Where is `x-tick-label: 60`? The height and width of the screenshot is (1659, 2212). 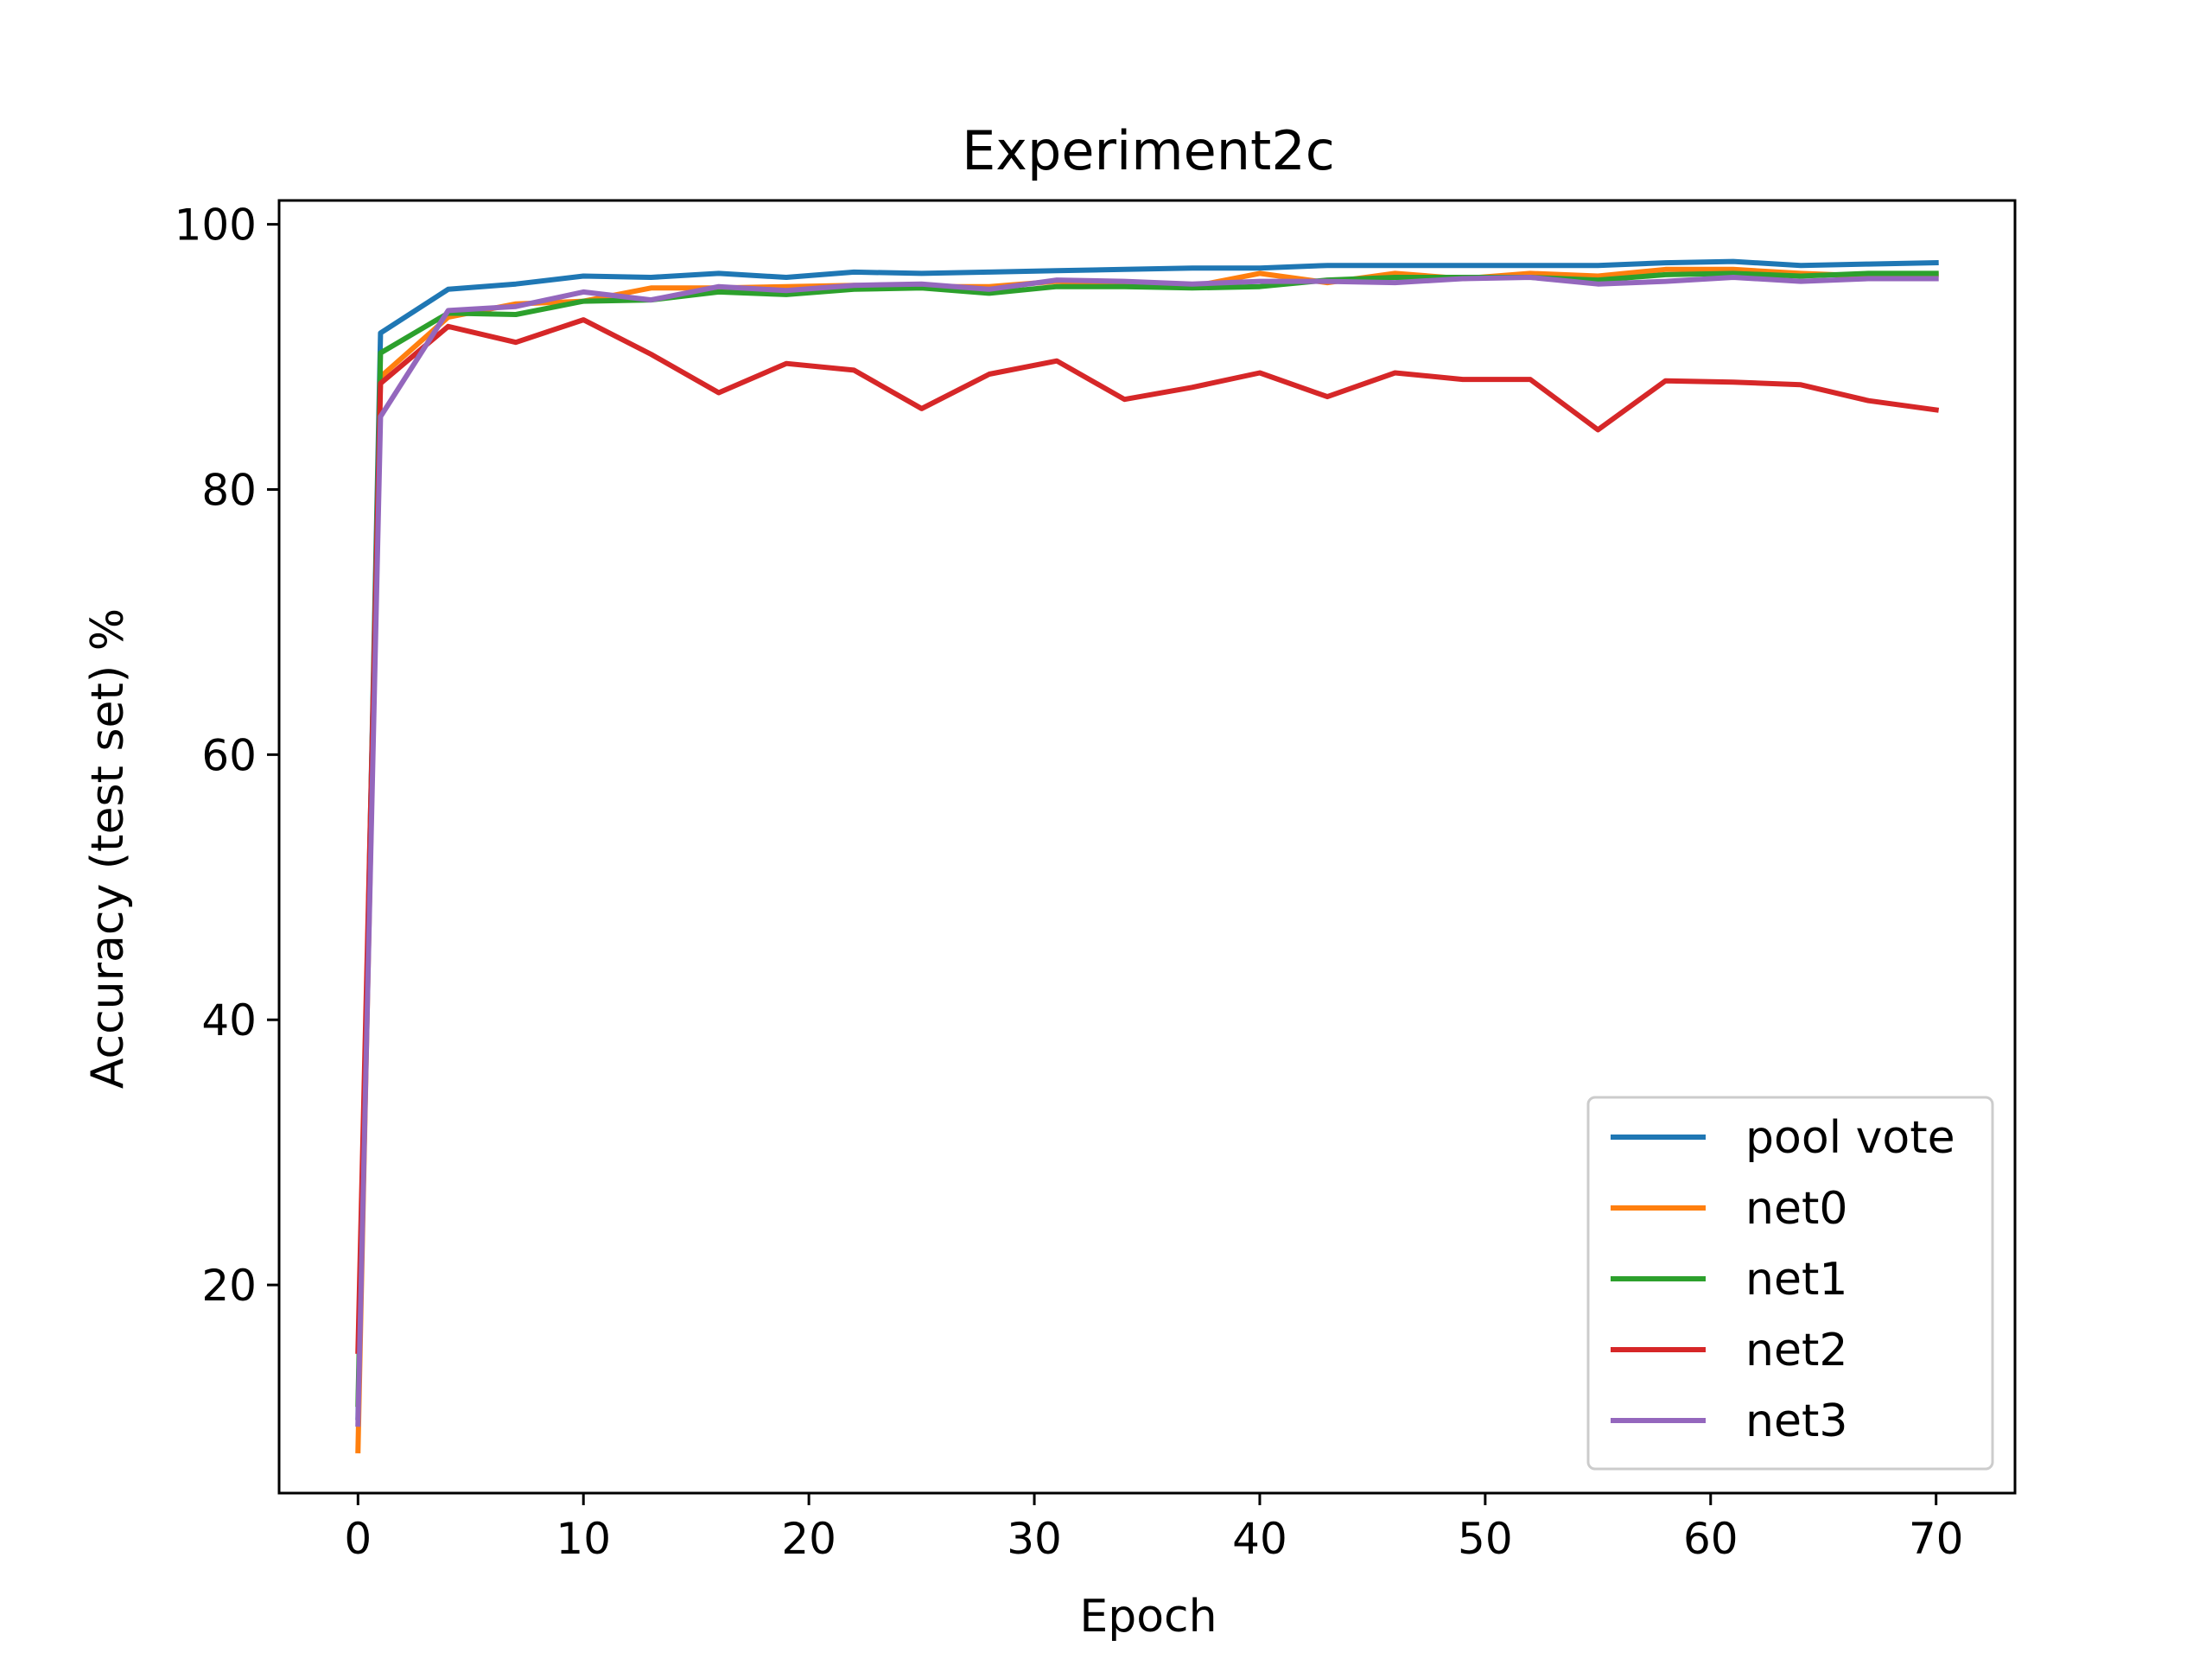 x-tick-label: 60 is located at coordinates (1710, 1539).